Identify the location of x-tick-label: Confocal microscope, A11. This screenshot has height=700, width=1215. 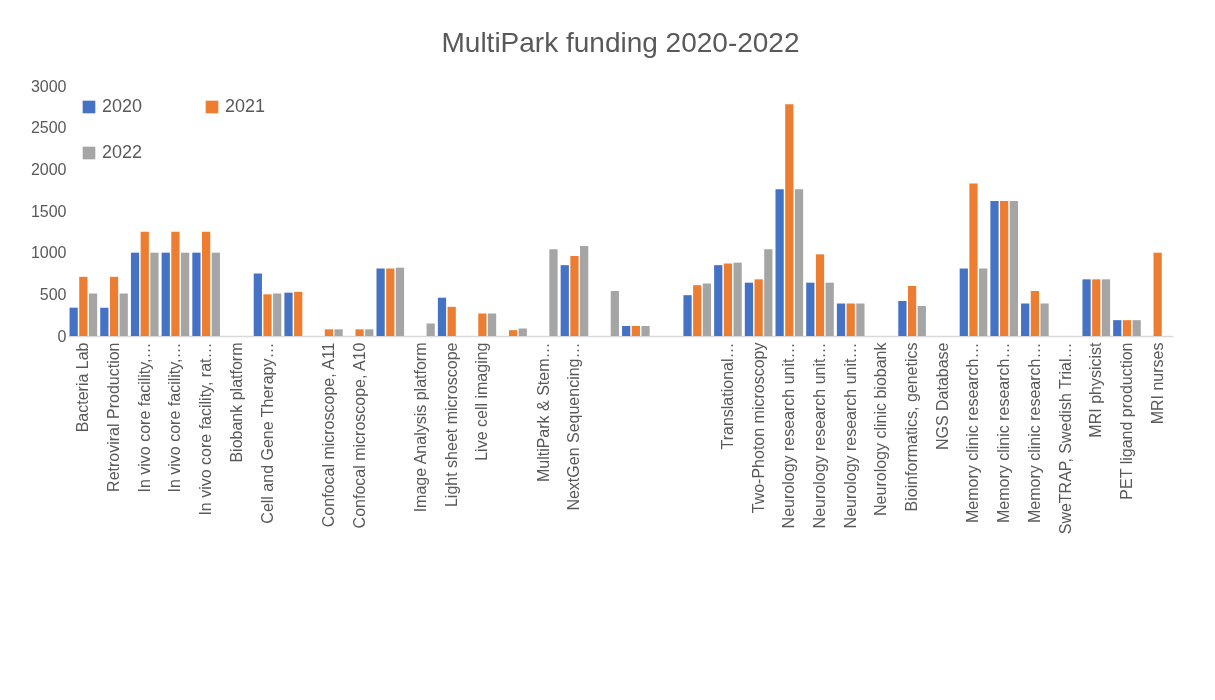
(328, 435).